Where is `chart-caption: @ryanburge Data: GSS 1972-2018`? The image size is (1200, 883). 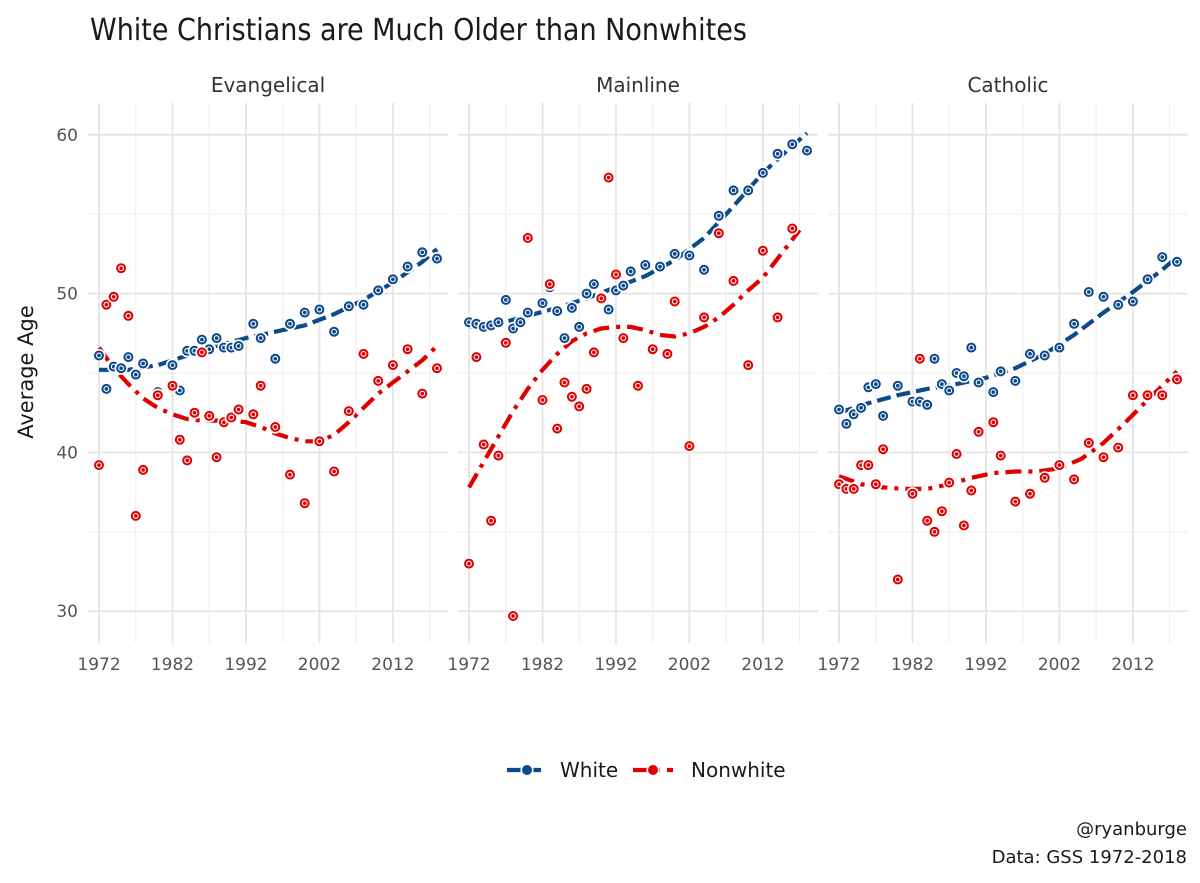
chart-caption: @ryanburge Data: GSS 1972-2018 is located at coordinates (1089, 843).